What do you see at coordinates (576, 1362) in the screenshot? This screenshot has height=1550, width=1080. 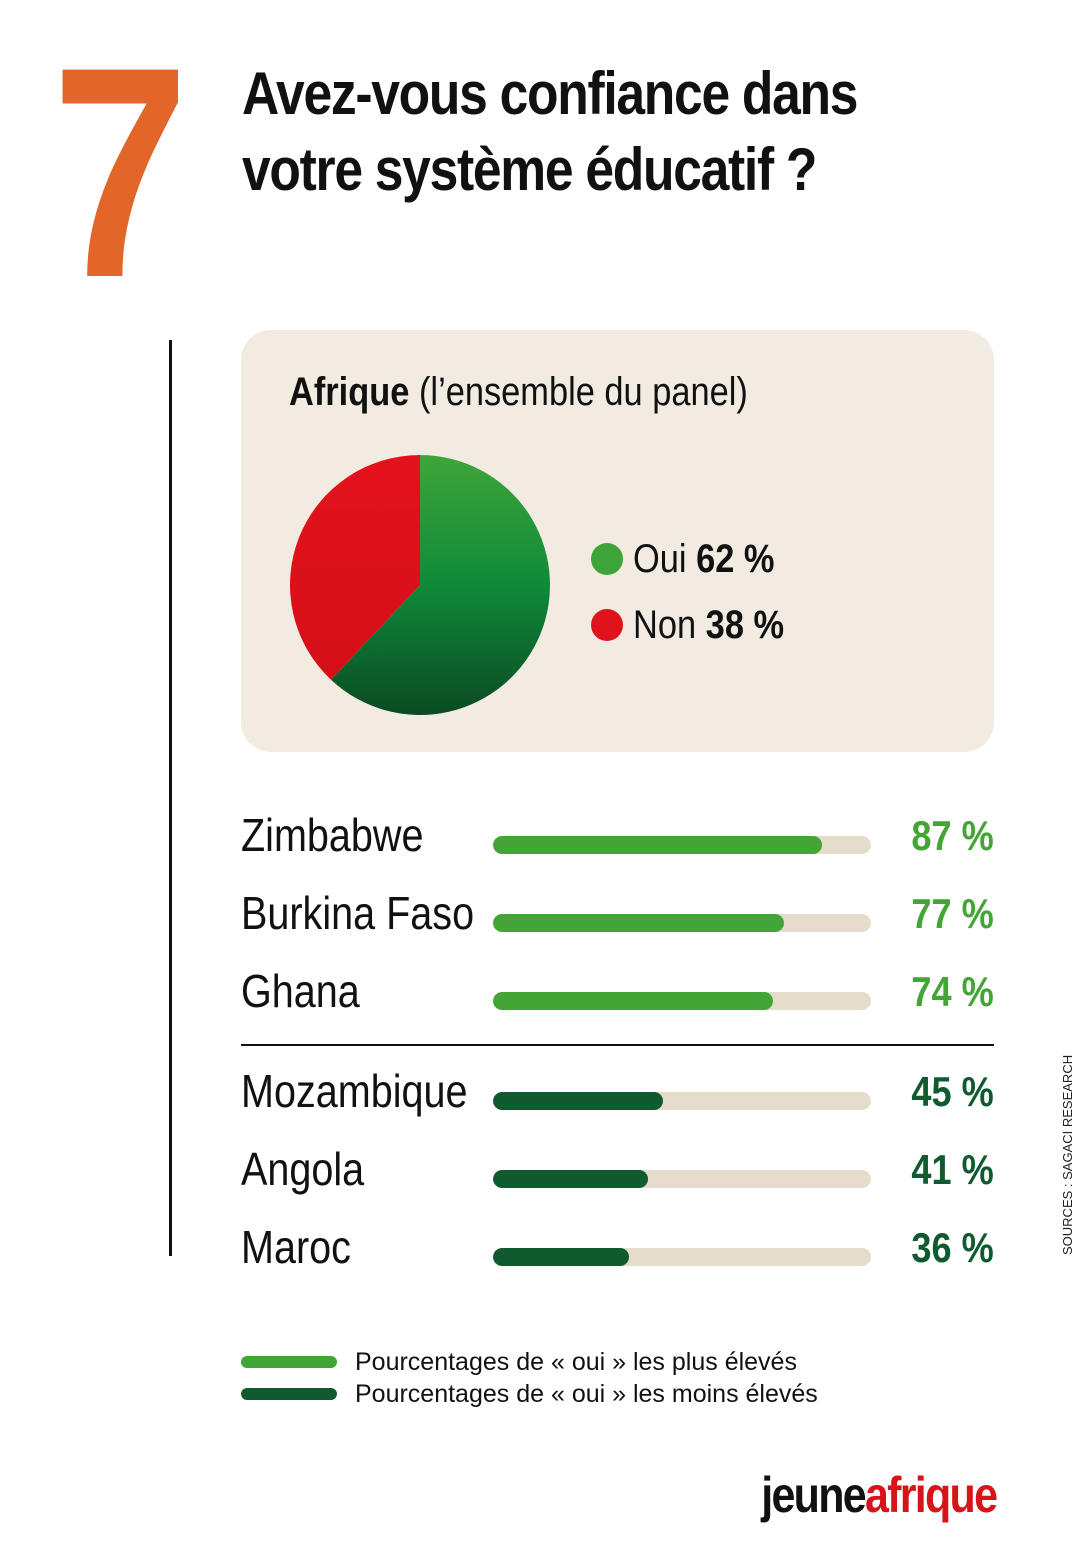 I see `legend-high-label: Pourcentages de « oui » les plus élevés` at bounding box center [576, 1362].